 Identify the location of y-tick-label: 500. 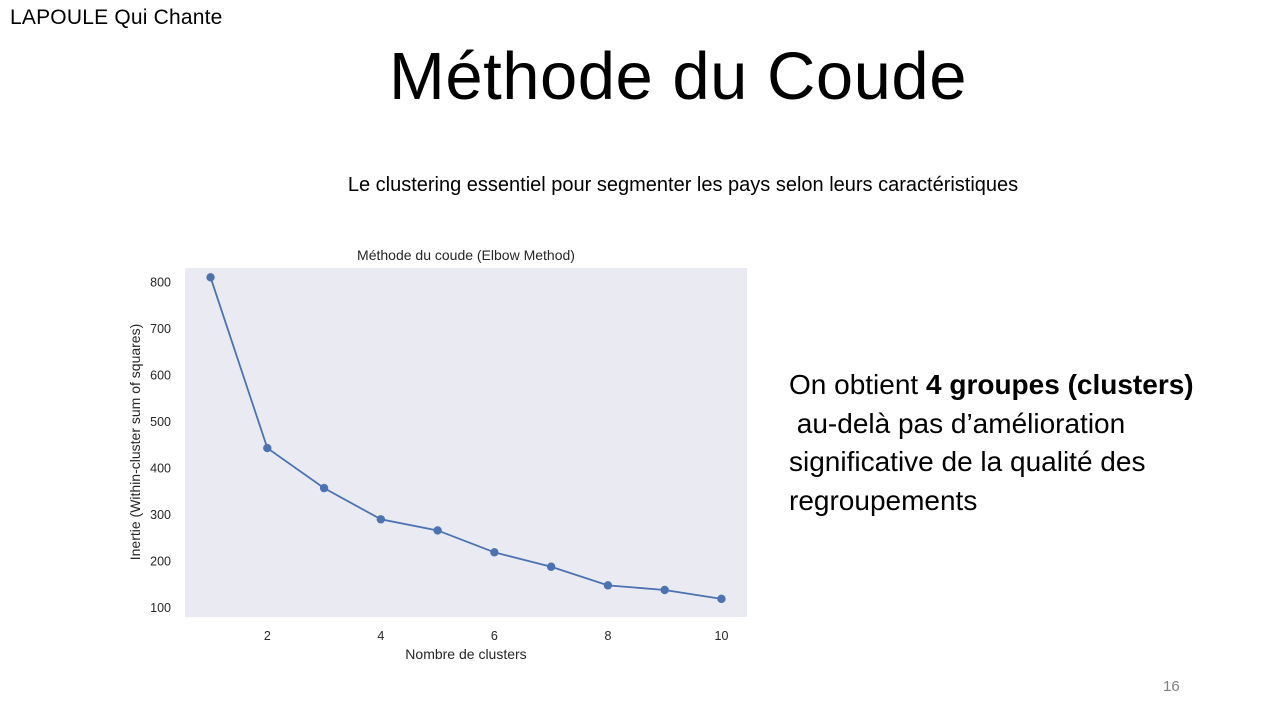
(160, 422).